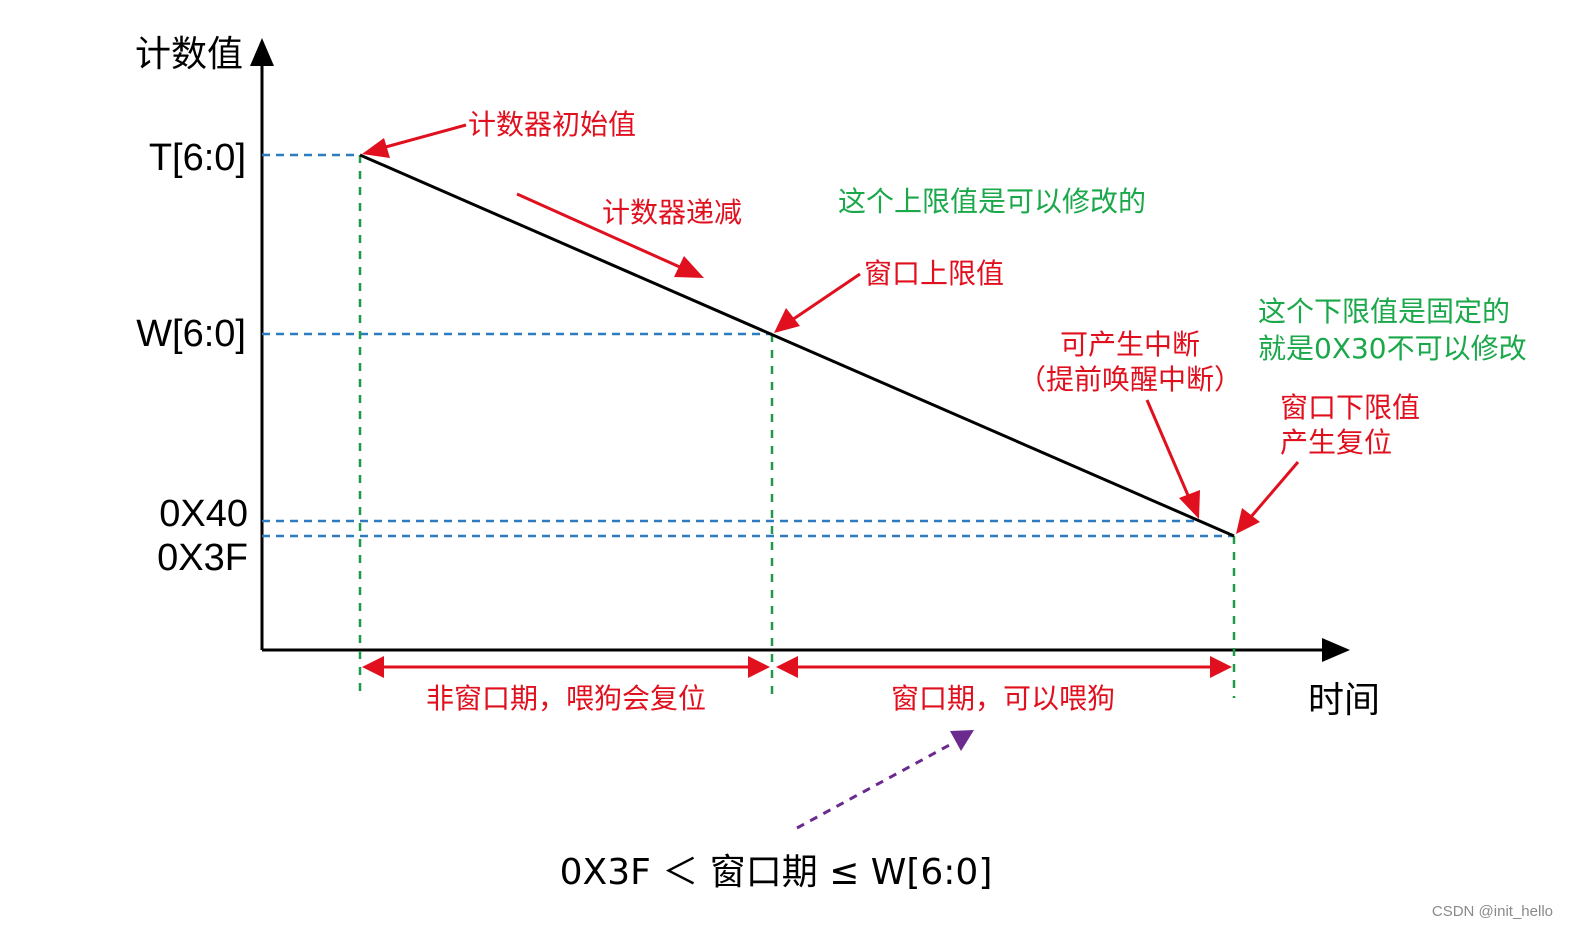 The height and width of the screenshot is (932, 1577). What do you see at coordinates (1274, 490) in the screenshot?
I see `arrow-window-lower` at bounding box center [1274, 490].